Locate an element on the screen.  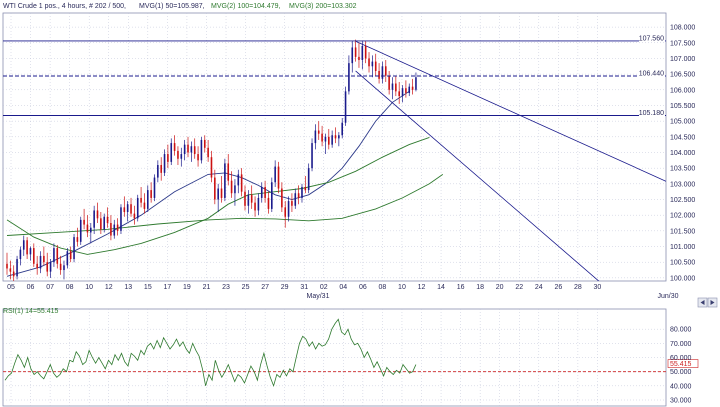
price-level-label: 106.440 is located at coordinates (651, 74).